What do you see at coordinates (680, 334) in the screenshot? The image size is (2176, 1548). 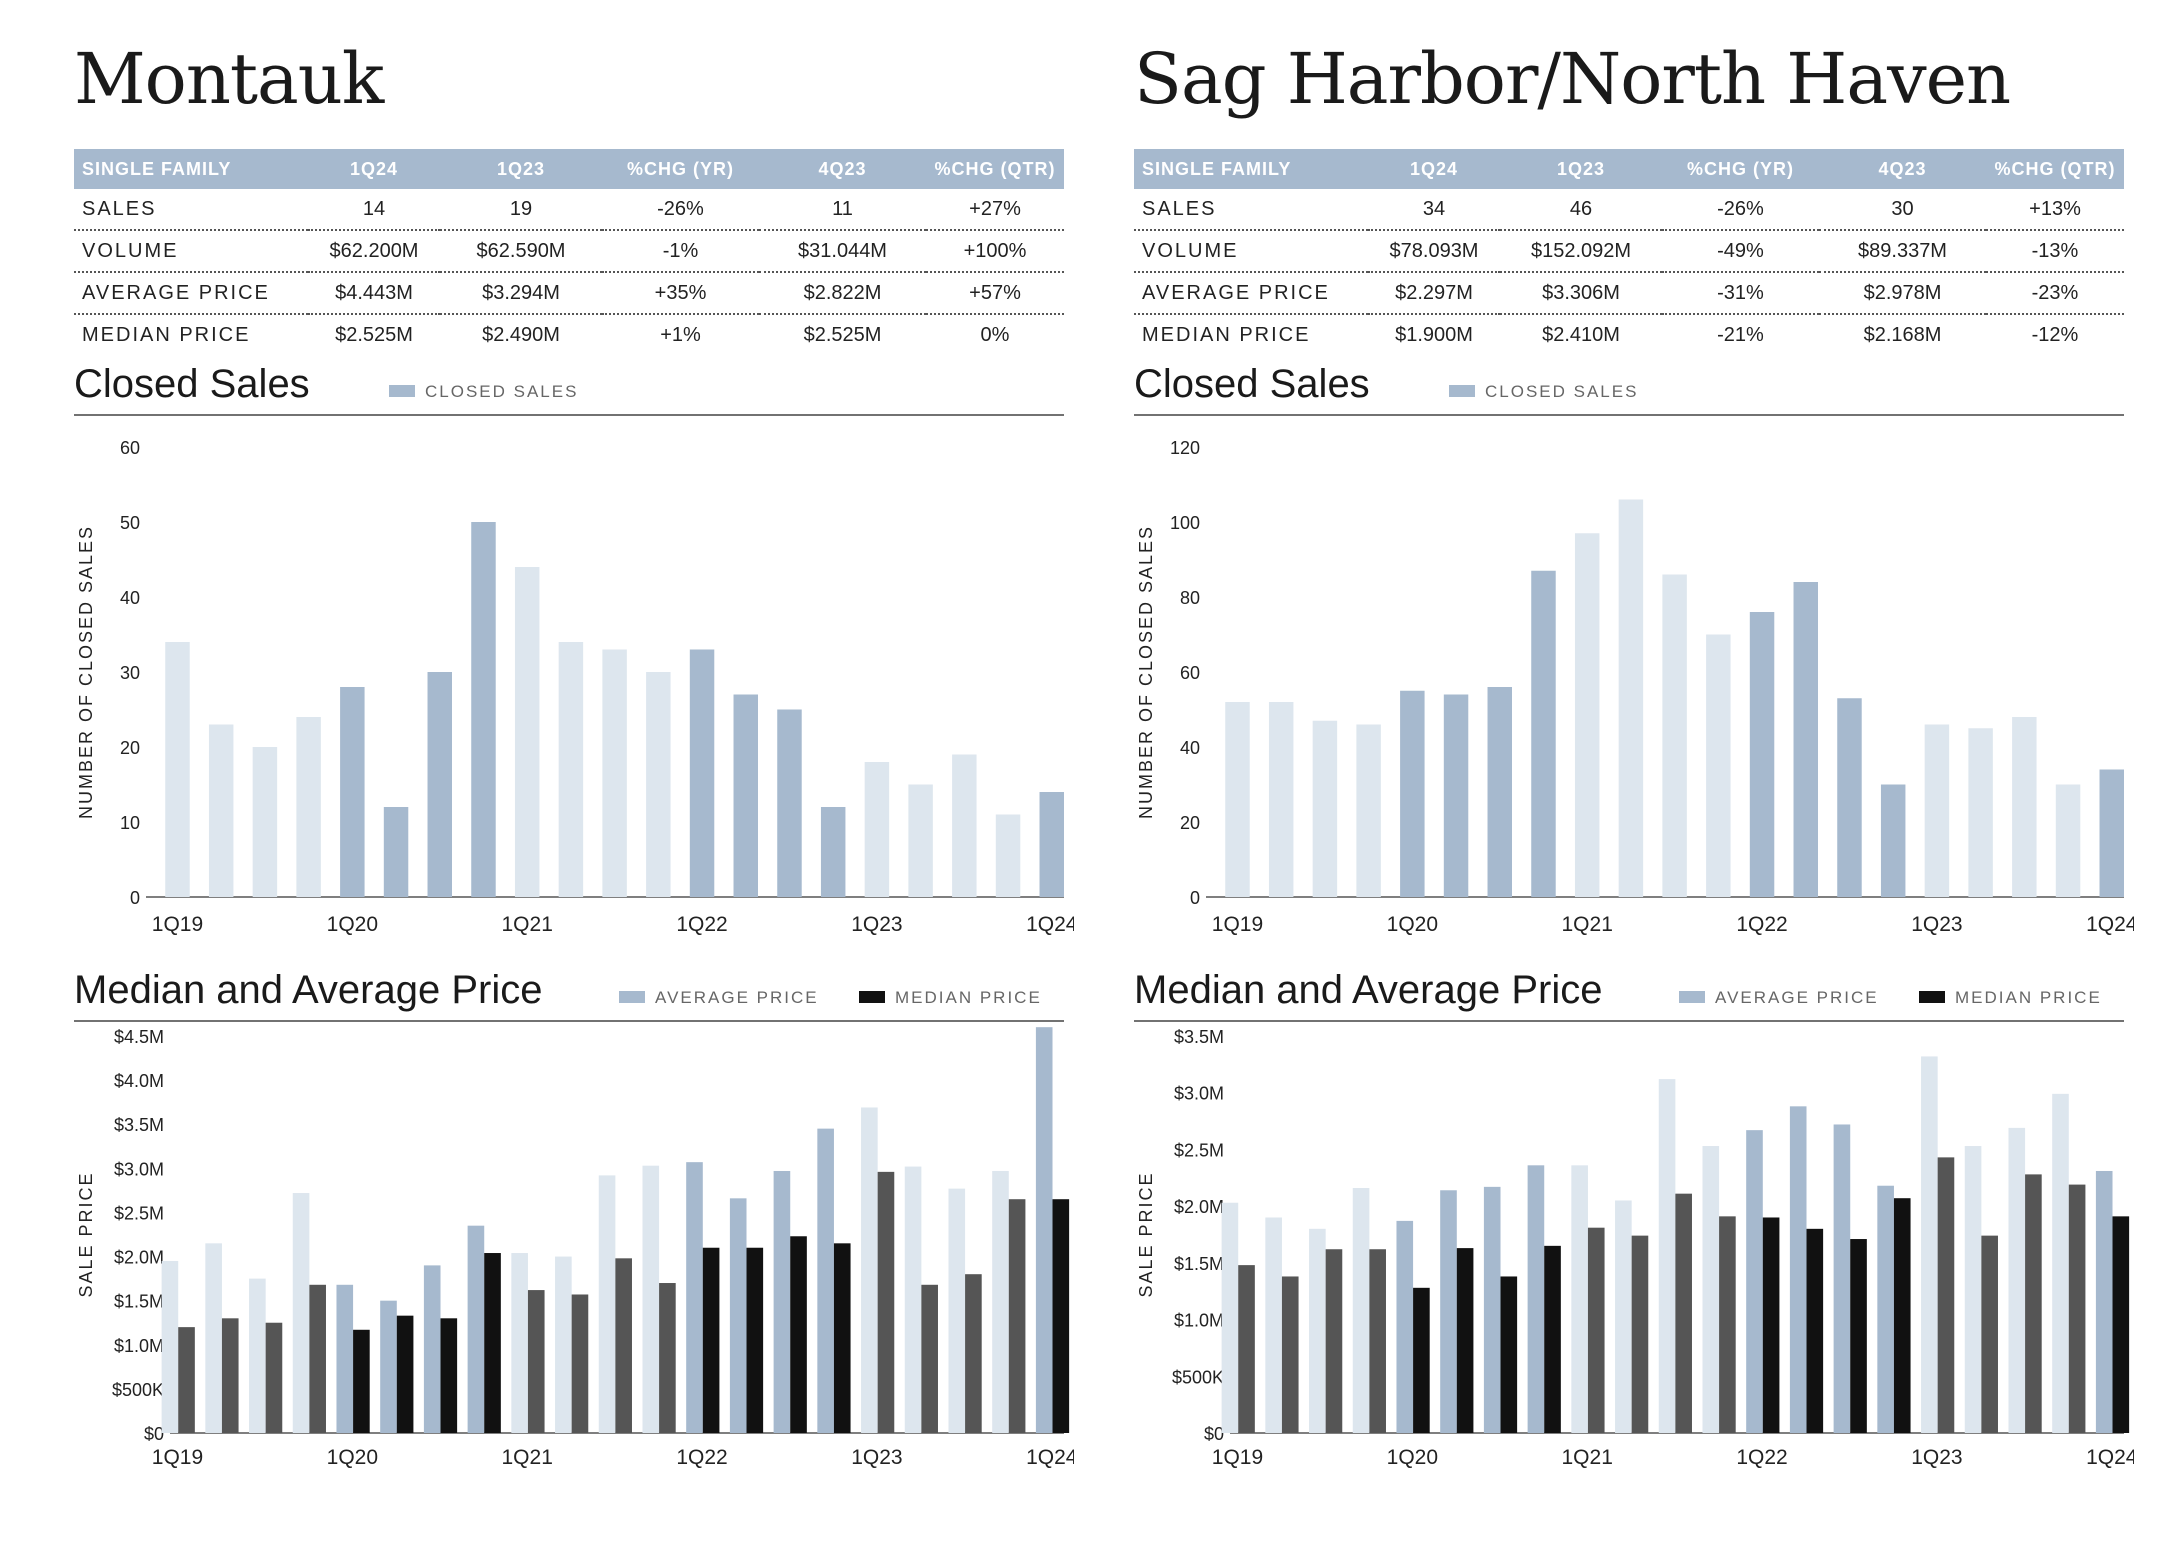 I see `table-cell: +1%` at bounding box center [680, 334].